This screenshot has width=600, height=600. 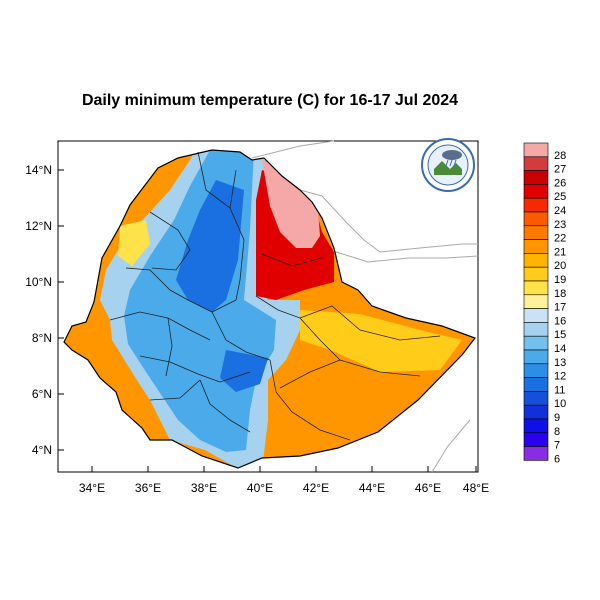 I want to click on colorbar-label-26: 26, so click(x=560, y=183).